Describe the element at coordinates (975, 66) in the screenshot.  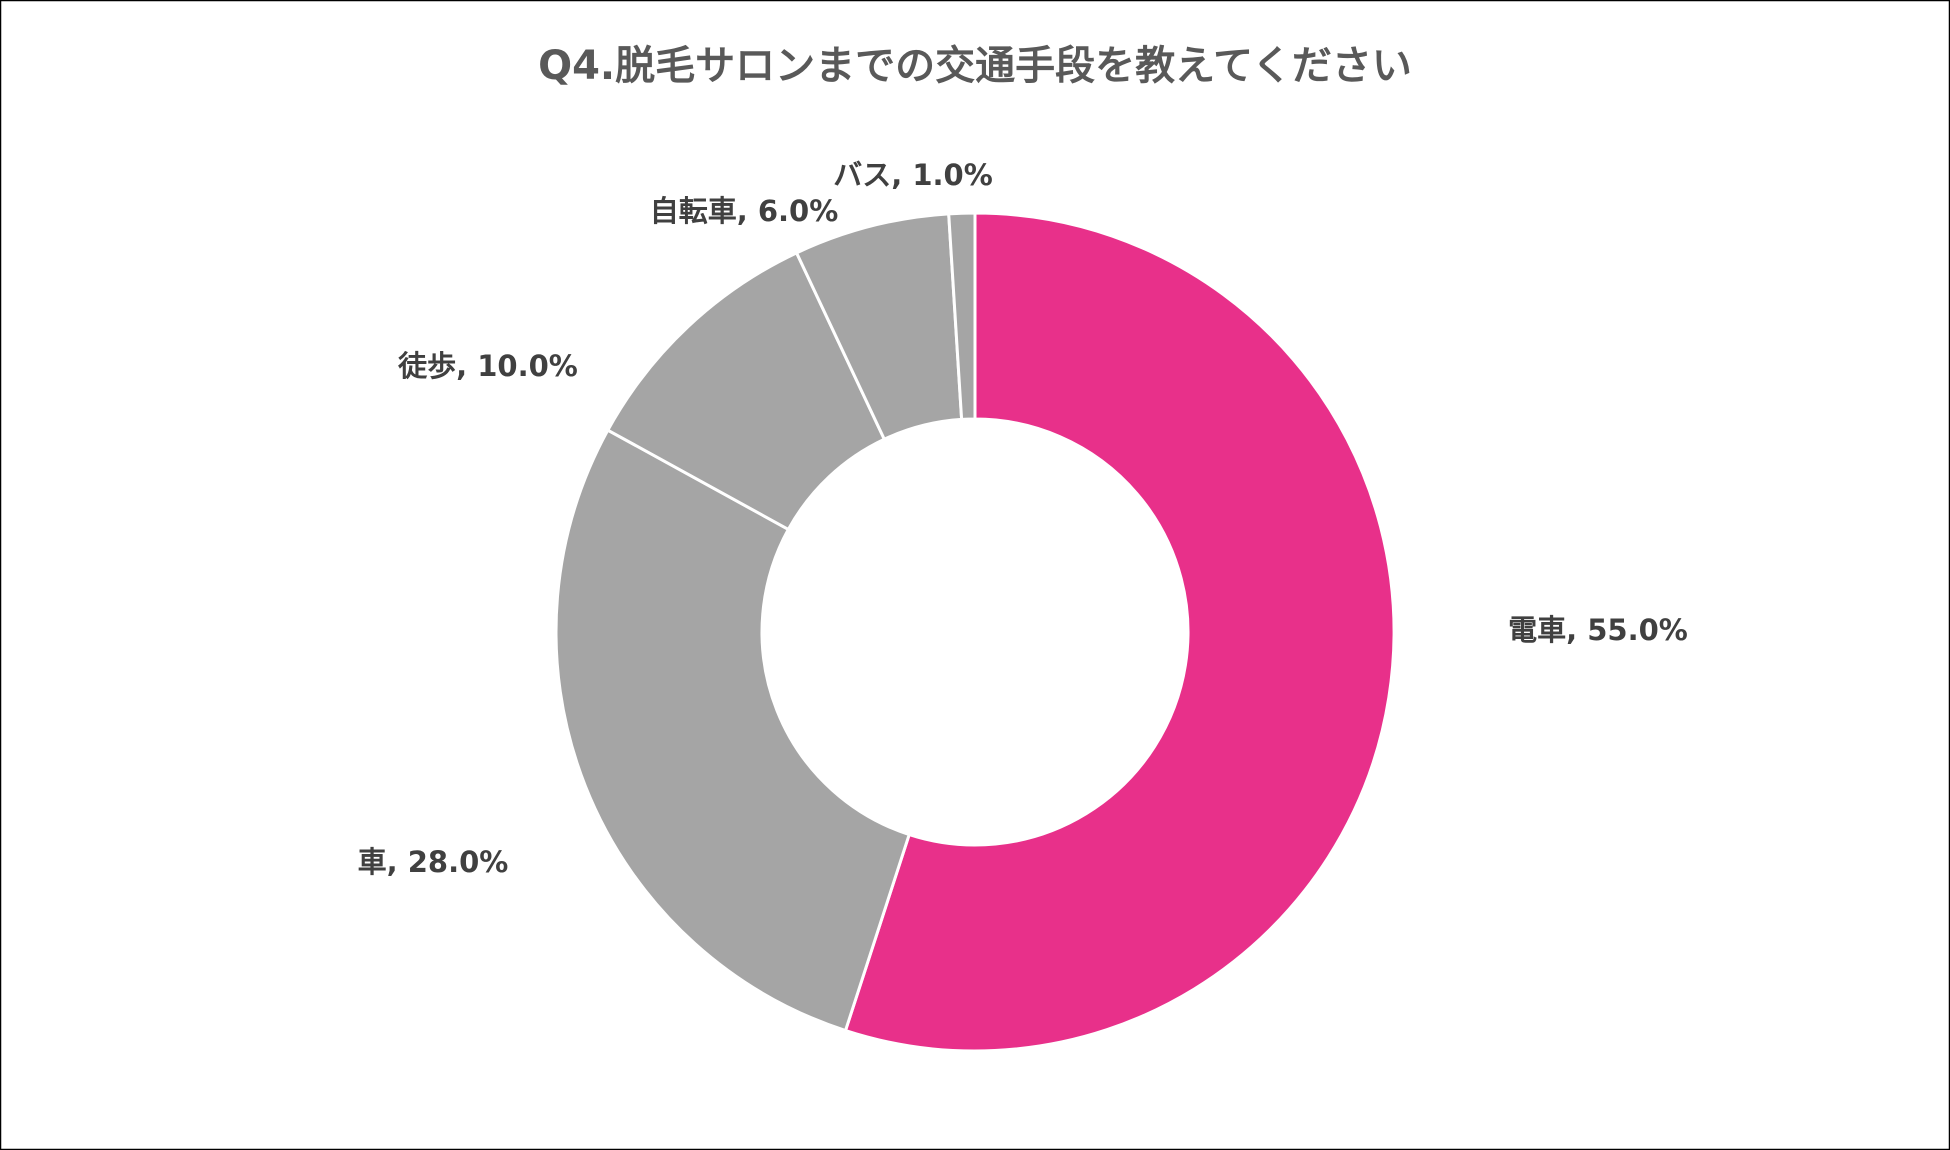
I see `chart-title: Q4.脱毛サロンまでの交通手段を教えてください` at that location.